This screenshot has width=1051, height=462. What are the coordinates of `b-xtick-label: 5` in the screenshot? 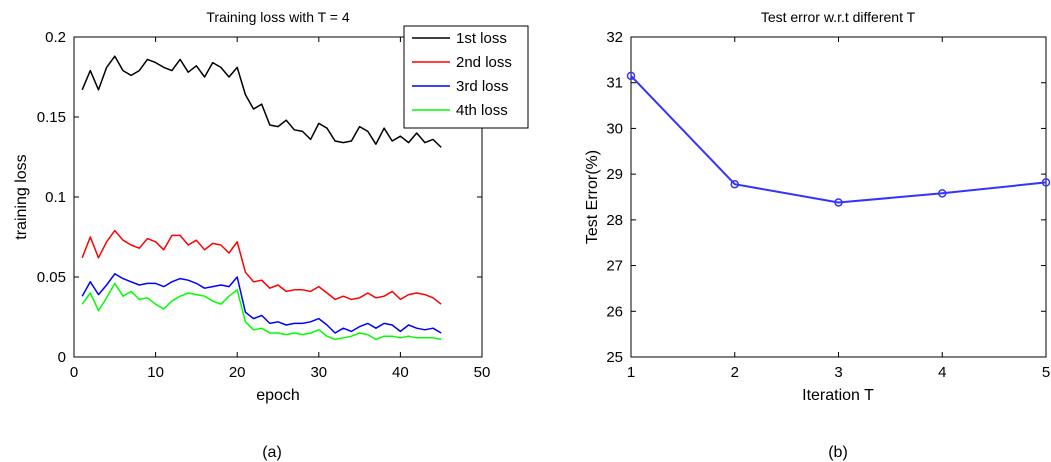 It's located at (1046, 372).